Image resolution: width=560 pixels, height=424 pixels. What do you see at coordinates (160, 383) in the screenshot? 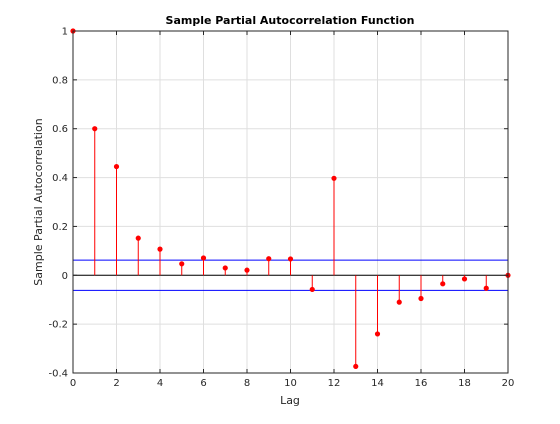
I see `x-tick-label: 4` at bounding box center [160, 383].